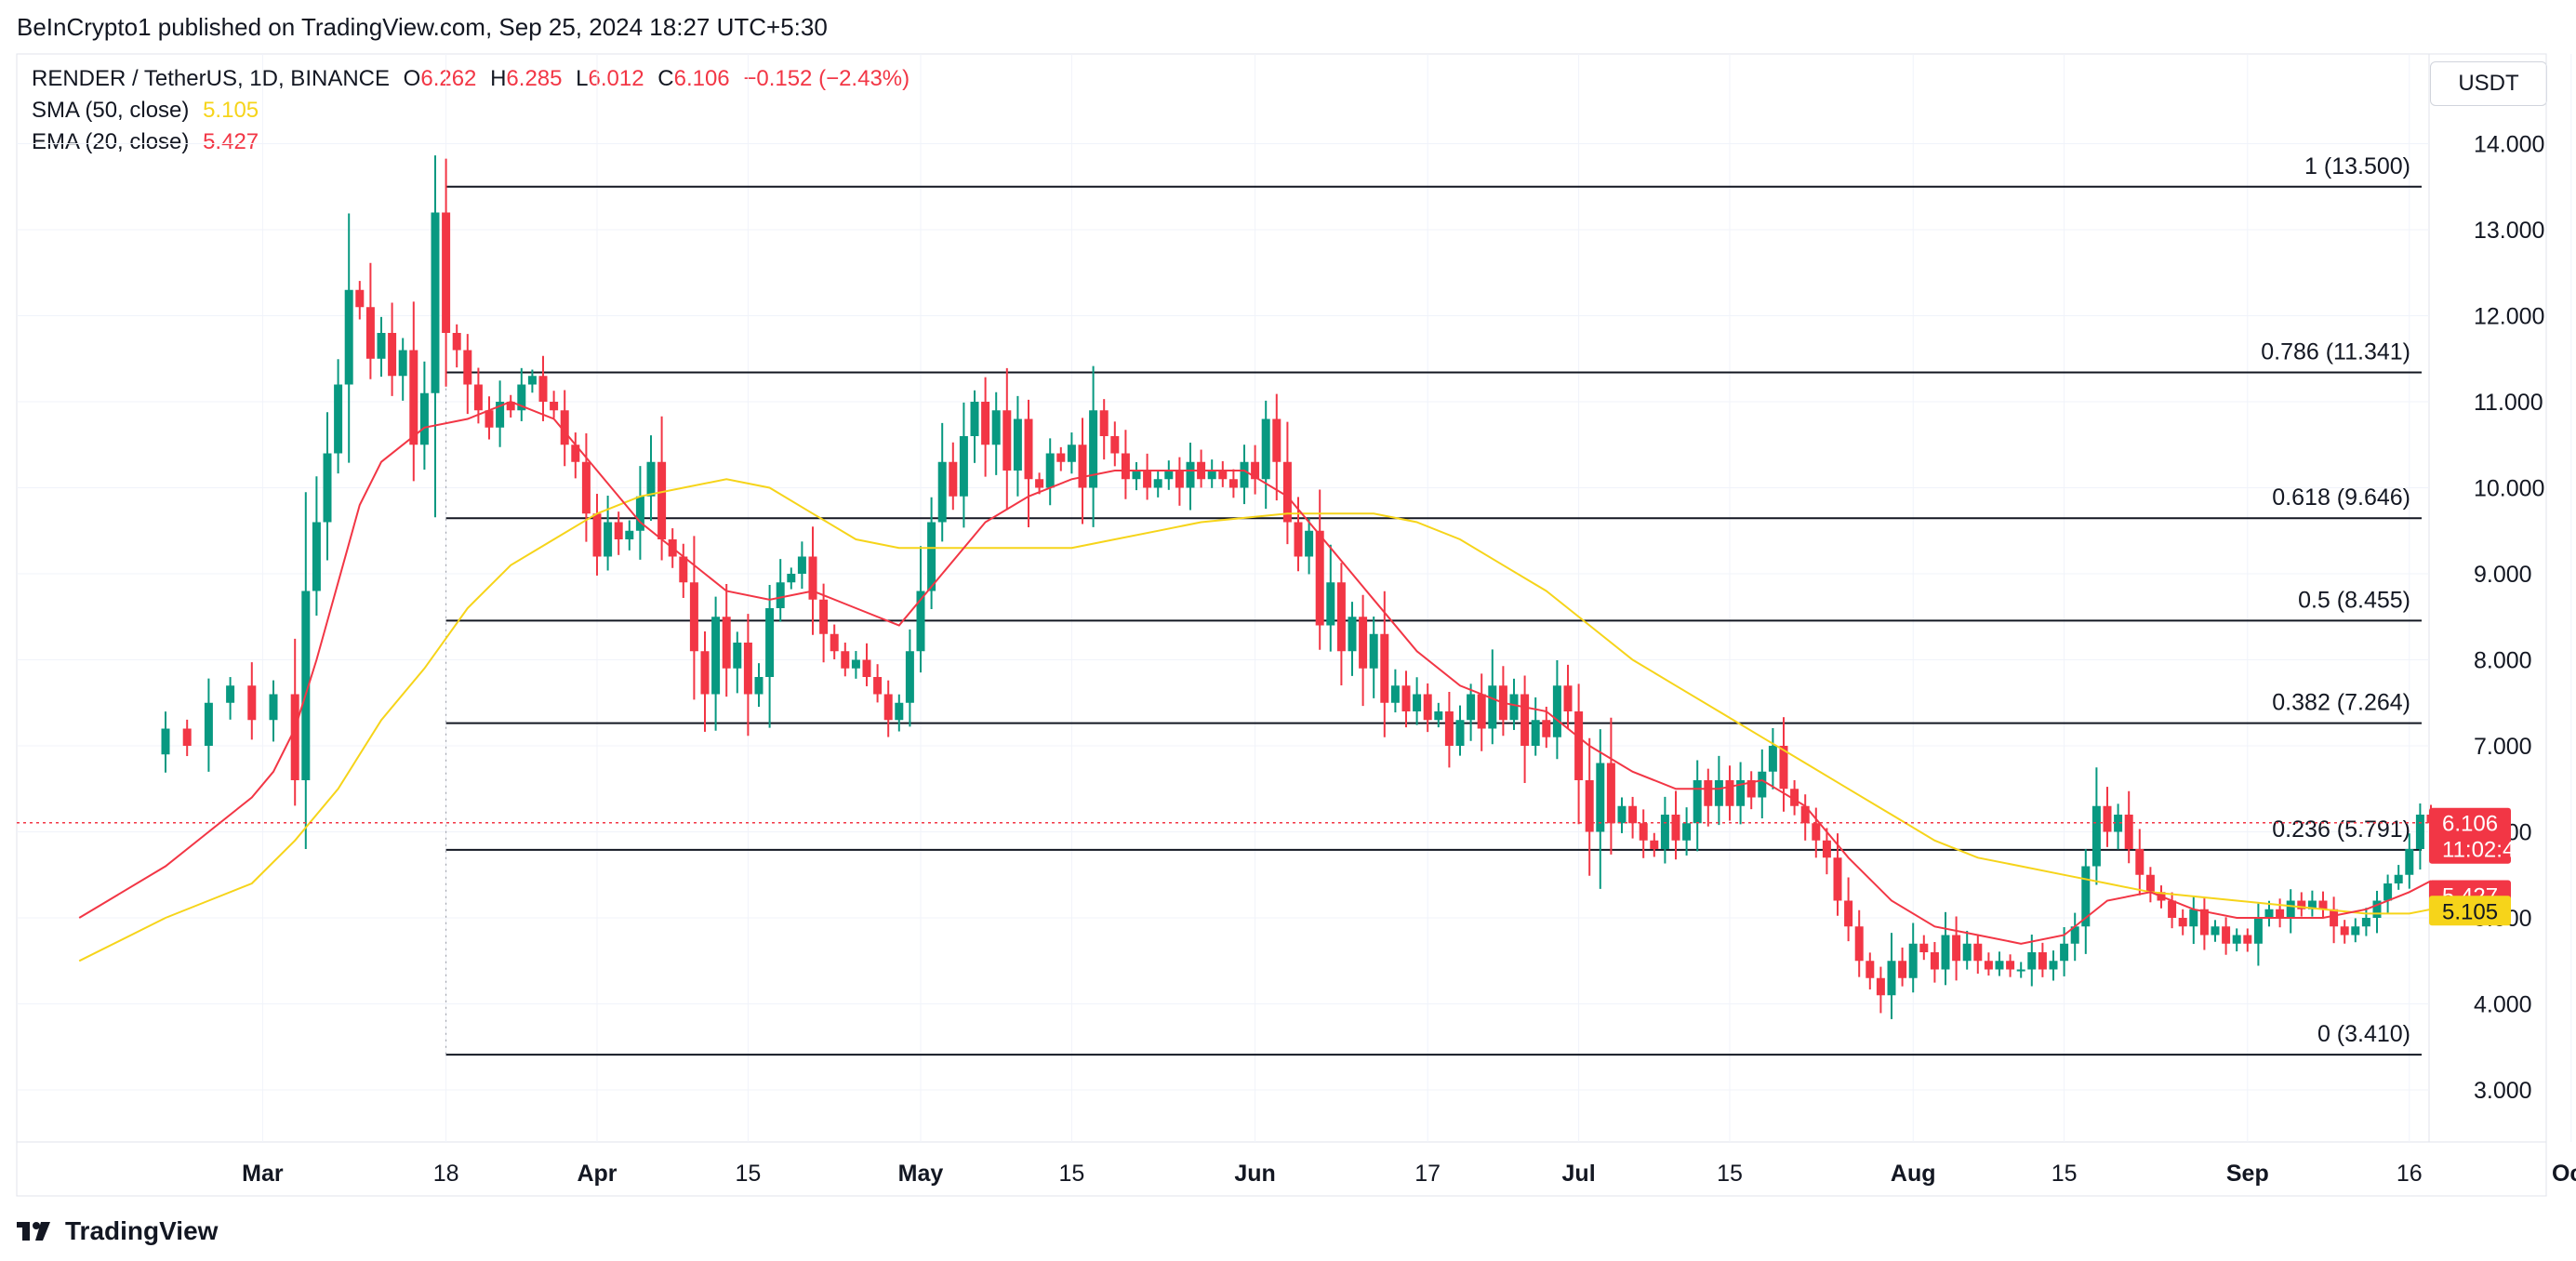  Describe the element at coordinates (1913, 1174) in the screenshot. I see `time-tick-label: Aug` at that location.